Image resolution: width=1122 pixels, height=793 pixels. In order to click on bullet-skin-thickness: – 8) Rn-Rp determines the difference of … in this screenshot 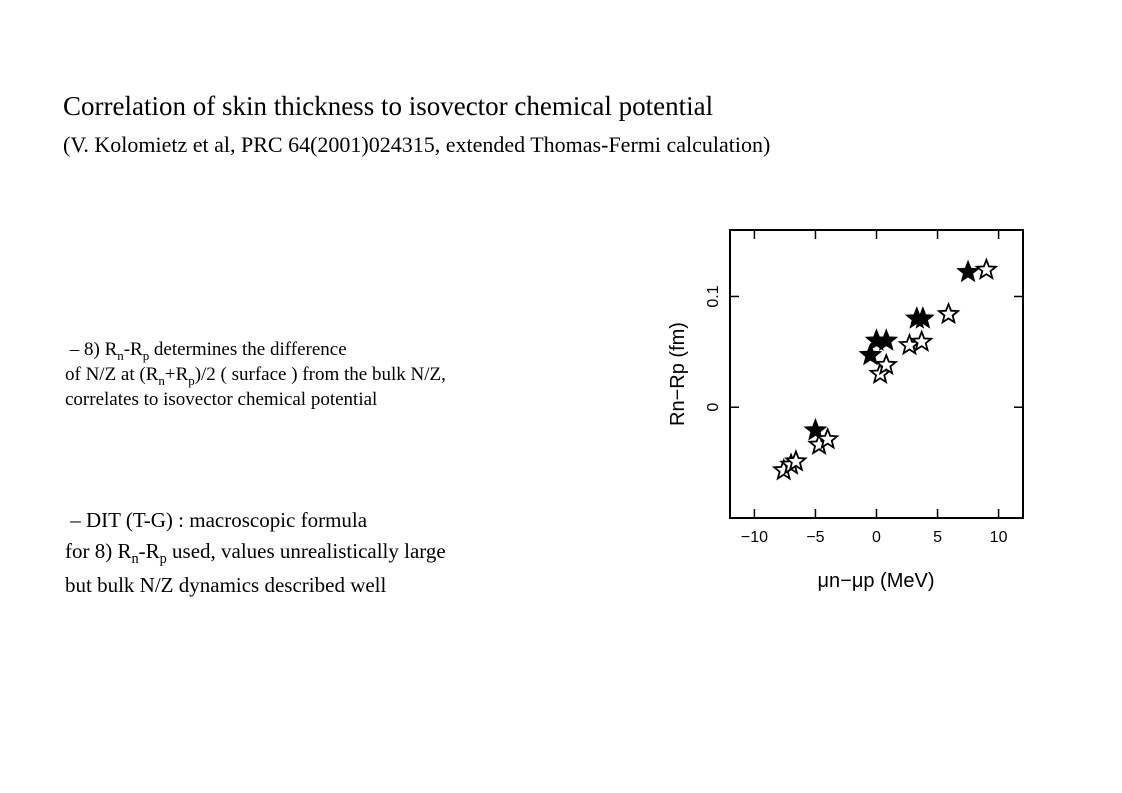, I will do `click(255, 375)`.